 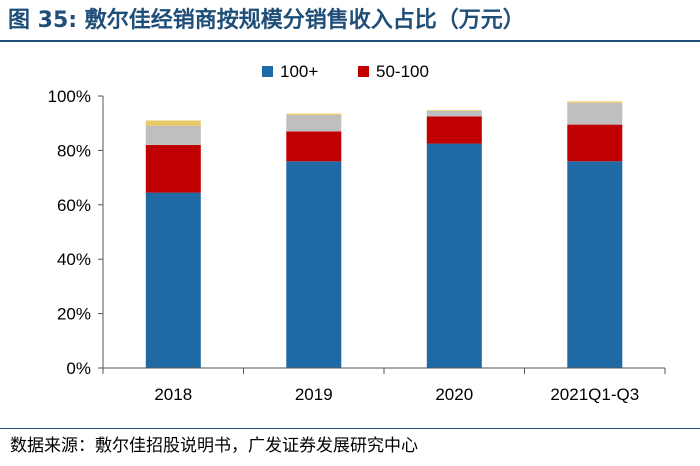 What do you see at coordinates (214, 446) in the screenshot?
I see `source-note: 数据来源：敷尔佳招股说明书，广发证券发展研究中心` at bounding box center [214, 446].